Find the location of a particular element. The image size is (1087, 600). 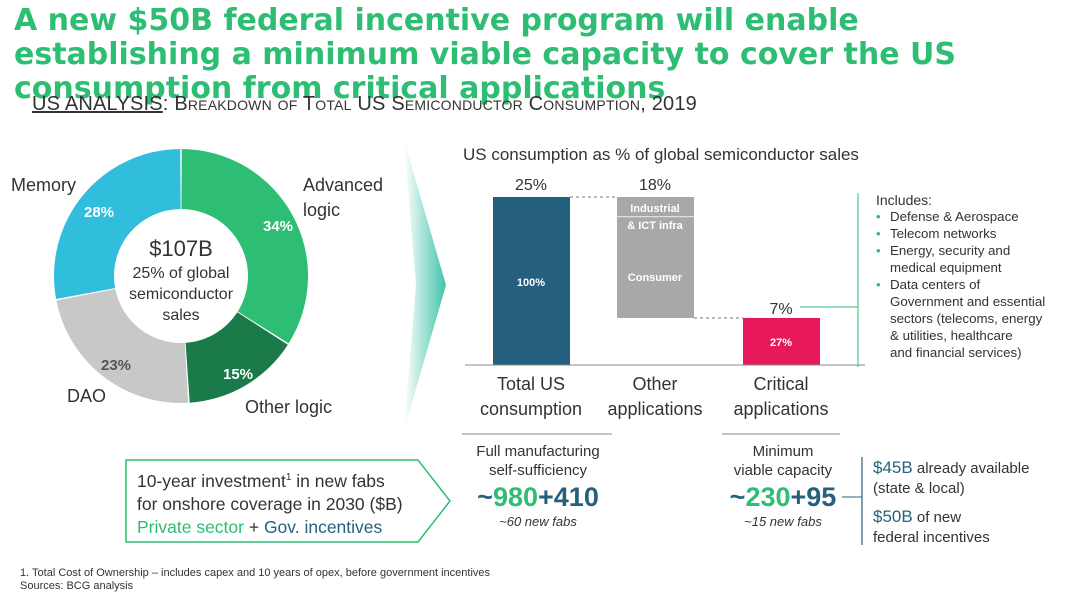

footnote-sources: Sources: BCG analysis is located at coordinates (77, 586).